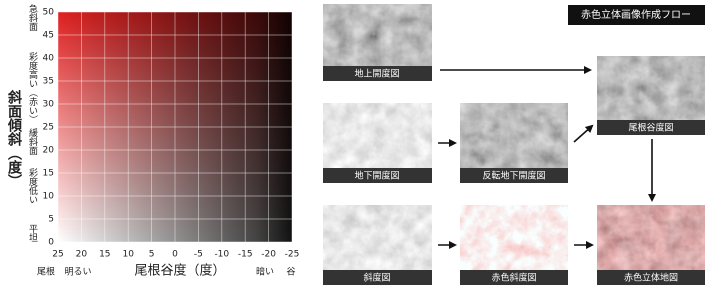  I want to click on x-tick-label: 5, so click(152, 255).